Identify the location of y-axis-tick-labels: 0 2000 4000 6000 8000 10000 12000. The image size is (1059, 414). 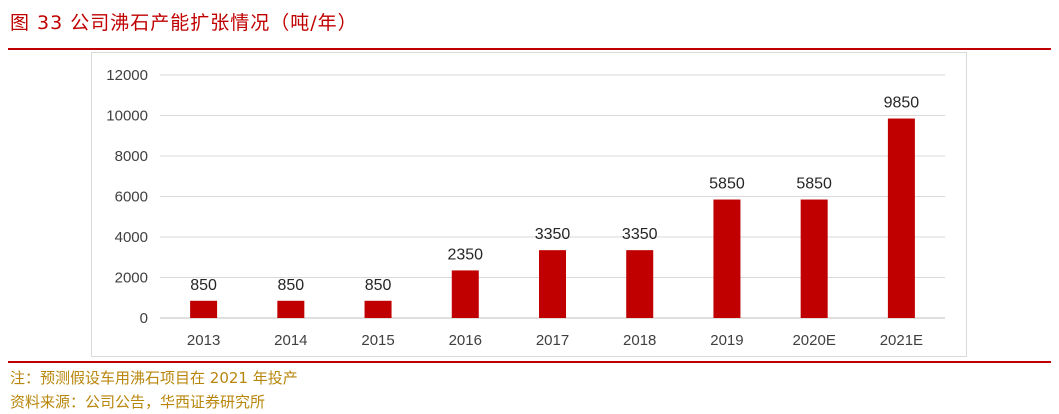
(127, 197).